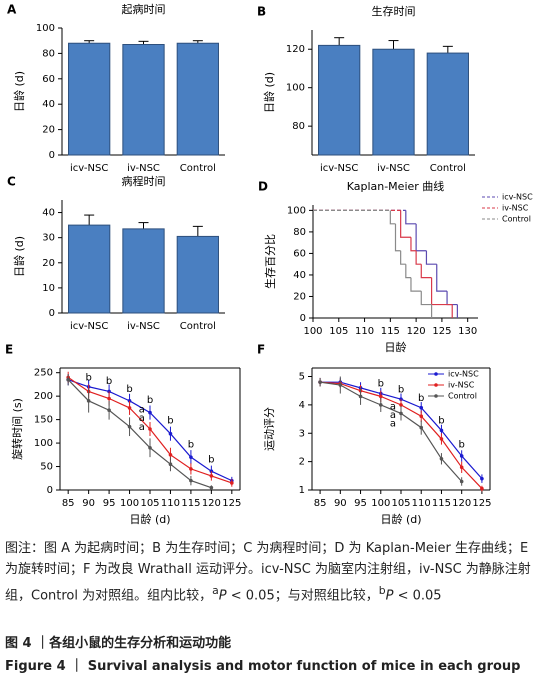  Describe the element at coordinates (211, 503) in the screenshot. I see `x-tick-label: 120` at that location.